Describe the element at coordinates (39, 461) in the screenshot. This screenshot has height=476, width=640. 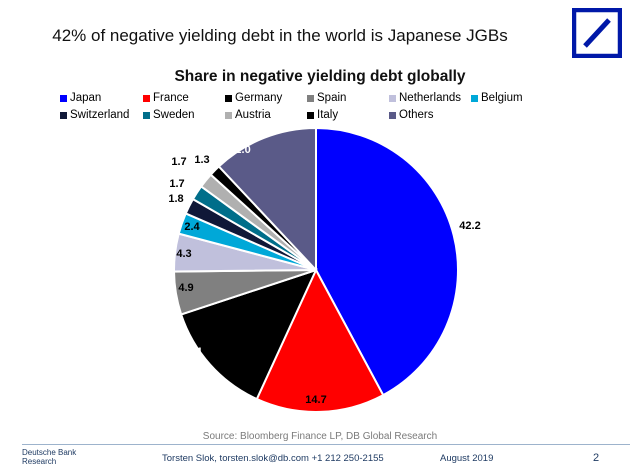
I see `footer-brand-line2: Research` at that location.